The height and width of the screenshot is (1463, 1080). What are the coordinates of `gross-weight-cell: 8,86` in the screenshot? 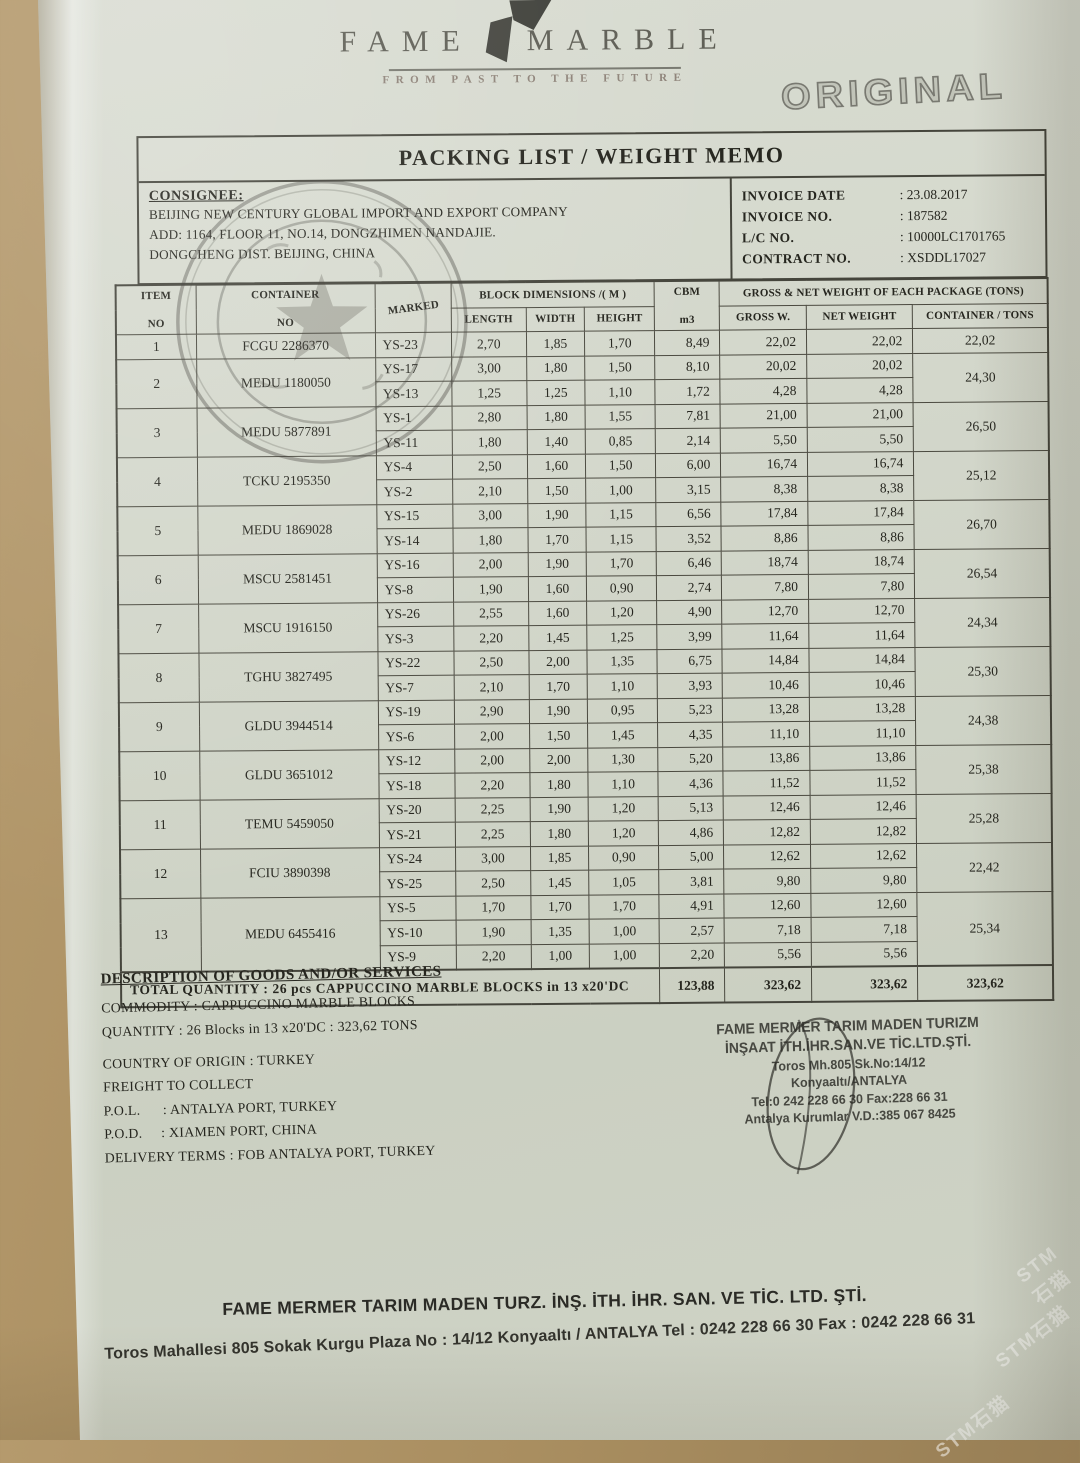 It's located at (765, 538).